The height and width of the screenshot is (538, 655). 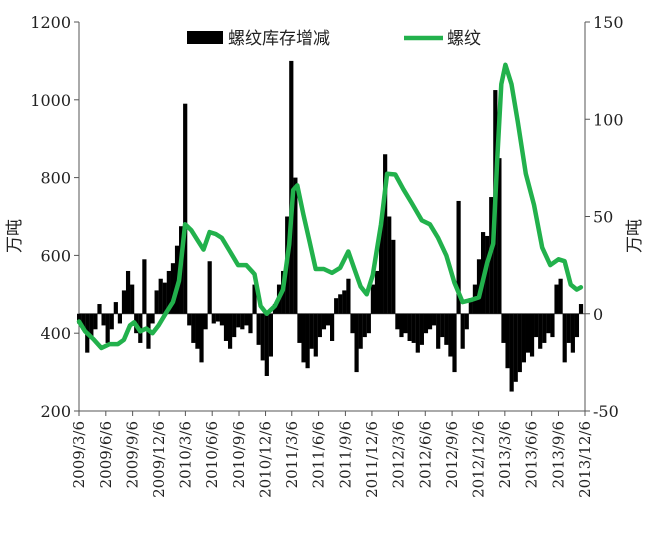 What do you see at coordinates (425, 454) in the screenshot?
I see `x-tick-label: 2012/6/6` at bounding box center [425, 454].